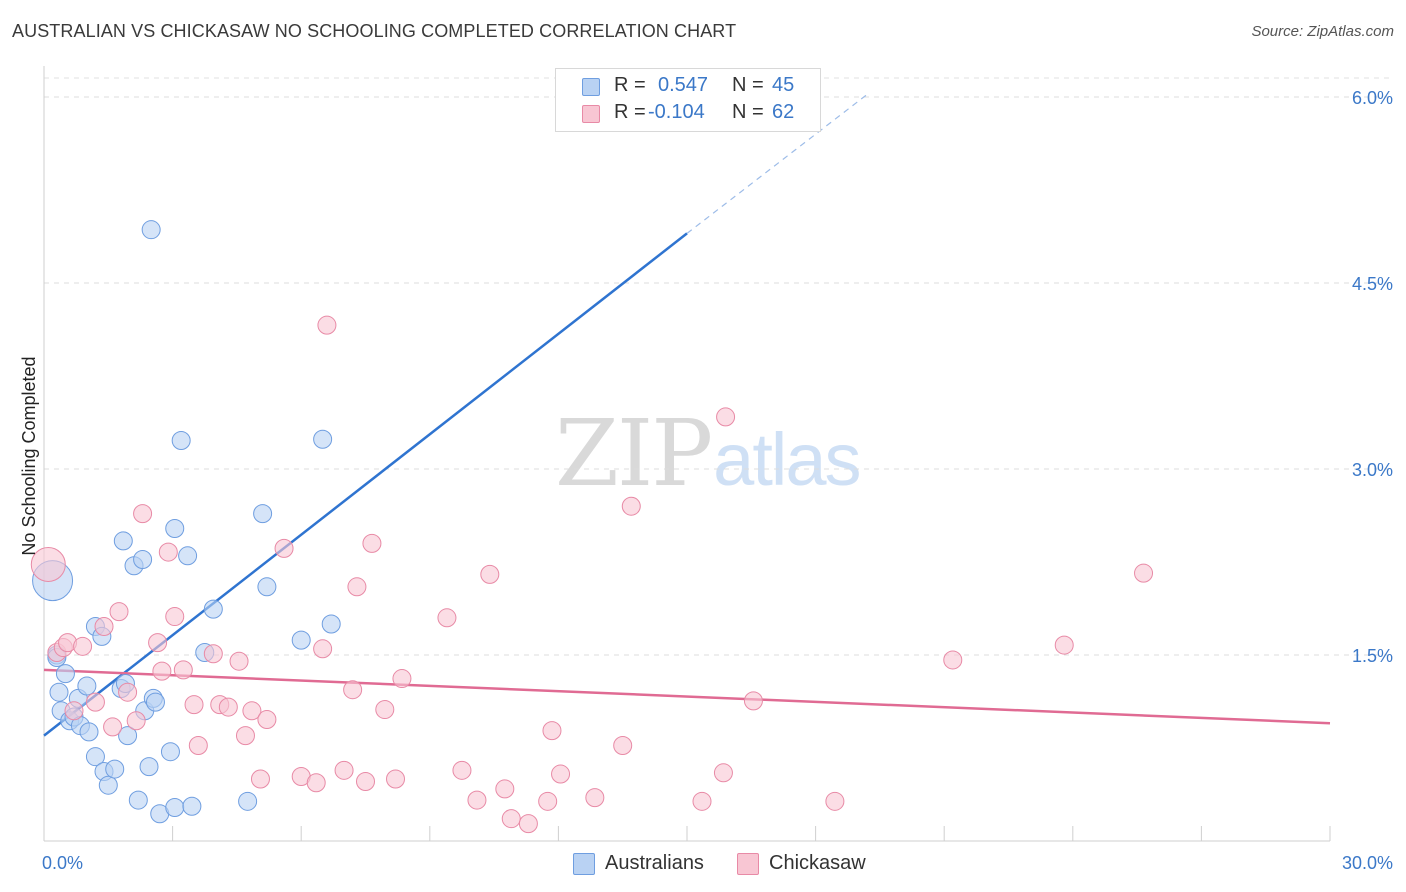 The image size is (1406, 892). Describe the element at coordinates (1322, 31) in the screenshot. I see `source-credit: Source: ZipAtlas.com` at that location.